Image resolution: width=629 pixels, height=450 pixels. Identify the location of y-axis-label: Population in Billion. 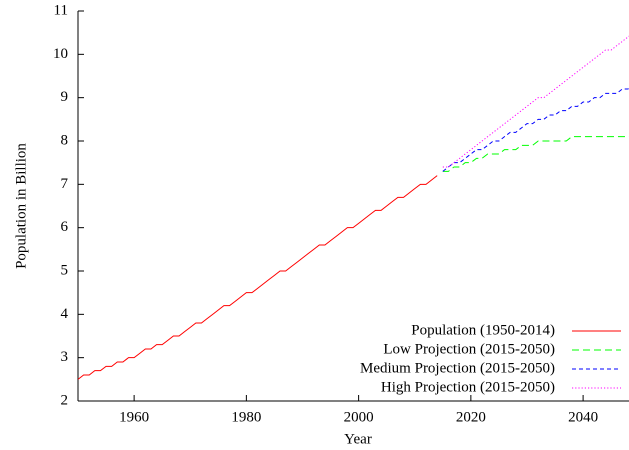
(21, 206).